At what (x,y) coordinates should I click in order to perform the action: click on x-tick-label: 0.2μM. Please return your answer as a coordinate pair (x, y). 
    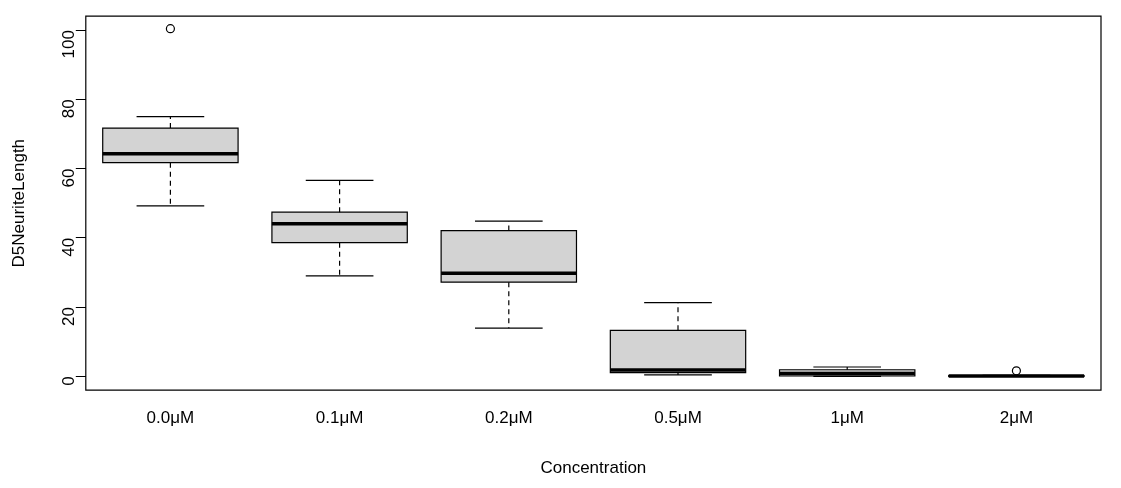
    Looking at the image, I should click on (509, 418).